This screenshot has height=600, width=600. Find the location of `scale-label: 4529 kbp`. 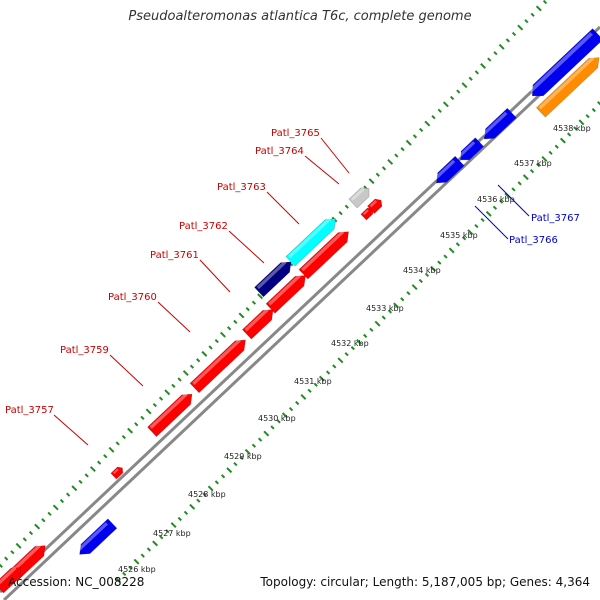

scale-label: 4529 kbp is located at coordinates (243, 456).